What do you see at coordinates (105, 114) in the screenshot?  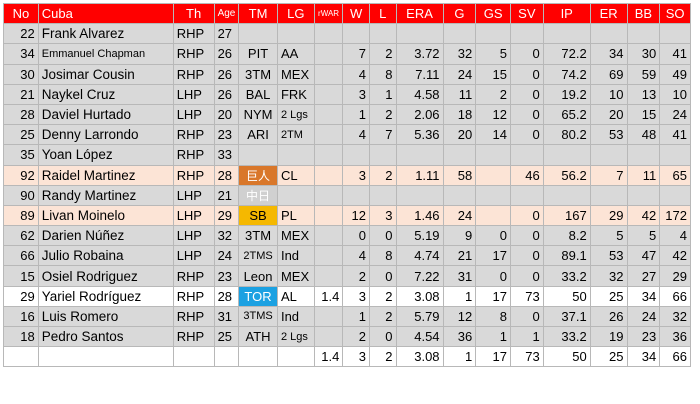 I see `cell-name: Daviel Hurtado` at bounding box center [105, 114].